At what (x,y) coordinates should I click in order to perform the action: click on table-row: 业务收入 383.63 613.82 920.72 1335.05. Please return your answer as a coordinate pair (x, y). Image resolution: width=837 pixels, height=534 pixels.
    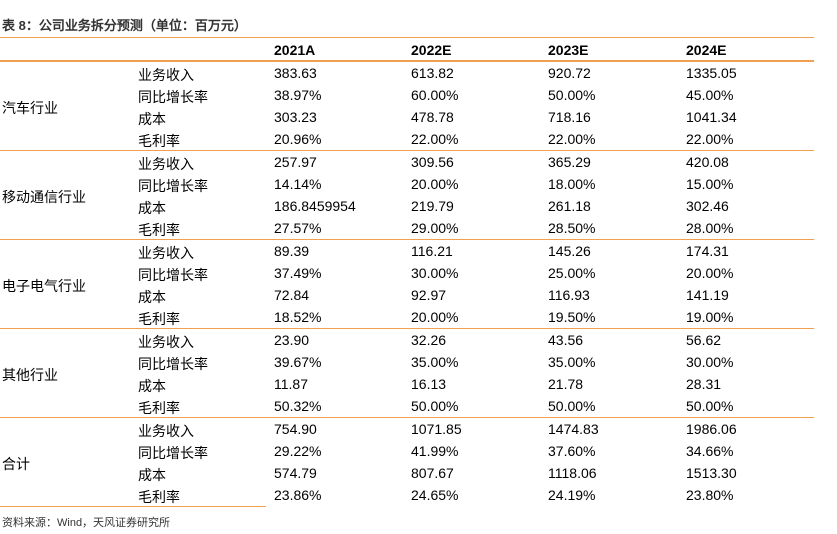
    Looking at the image, I should click on (407, 73).